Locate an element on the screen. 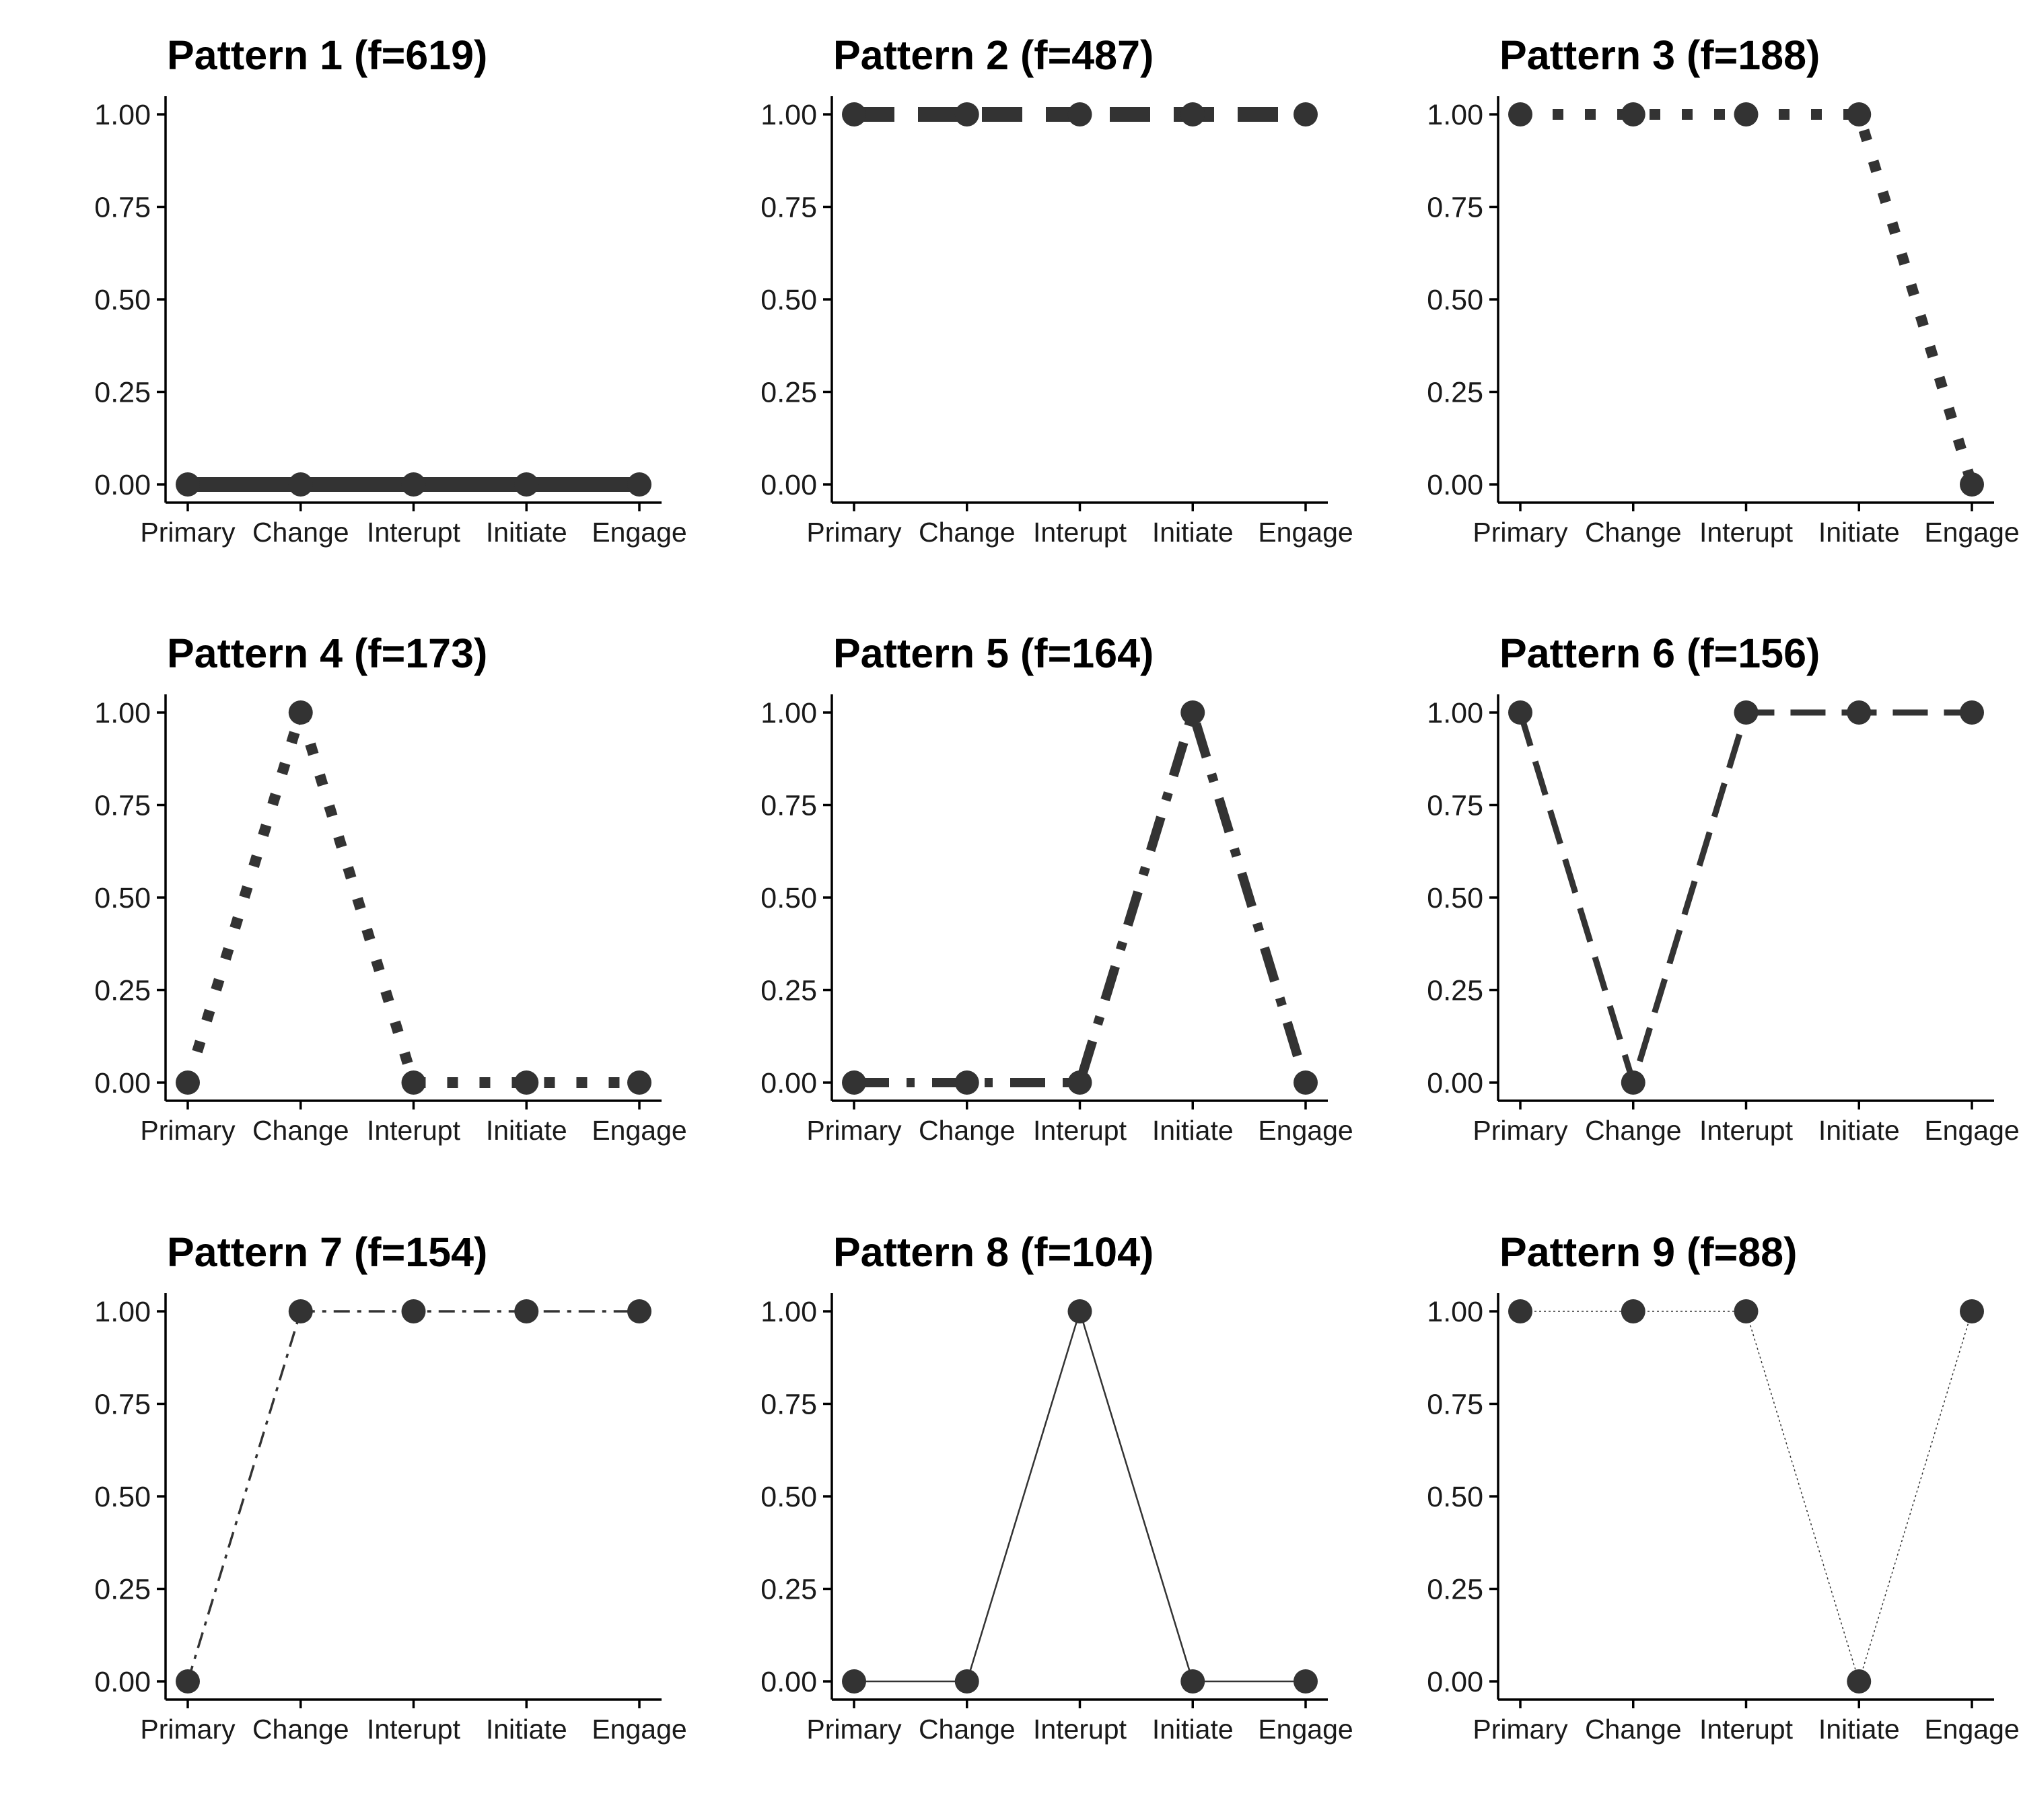  panel-title: Pattern 8 (f=104) is located at coordinates (994, 1252).